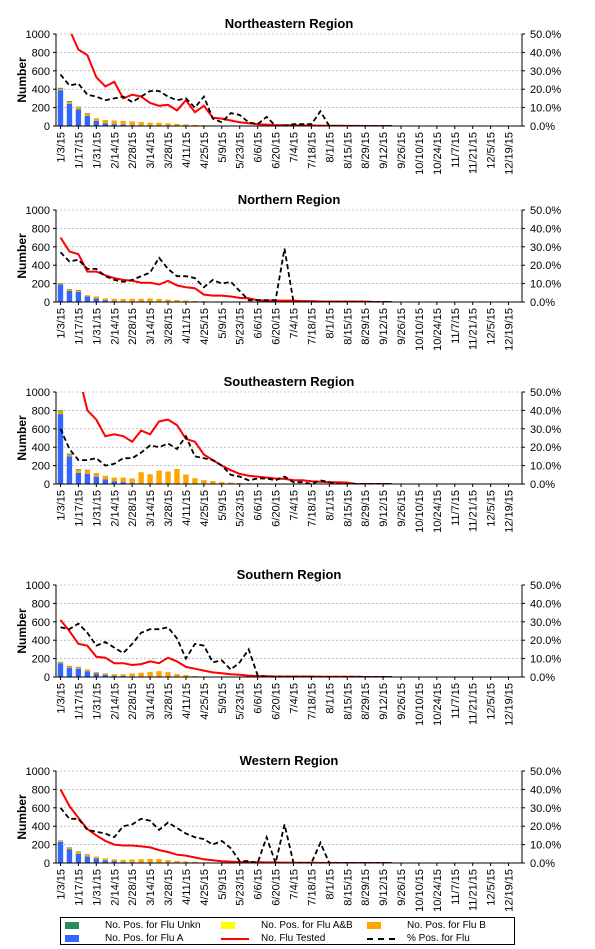 The width and height of the screenshot is (595, 949). What do you see at coordinates (294, 505) in the screenshot?
I see `x-tick-label: 7/4/15` at bounding box center [294, 505].